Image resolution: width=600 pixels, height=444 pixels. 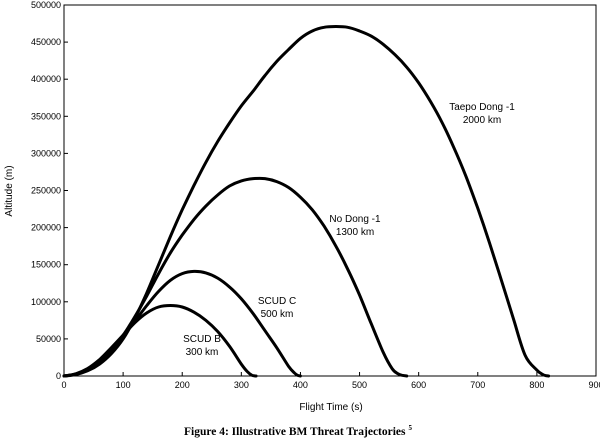 I want to click on x-tick-label: 400, so click(x=300, y=385).